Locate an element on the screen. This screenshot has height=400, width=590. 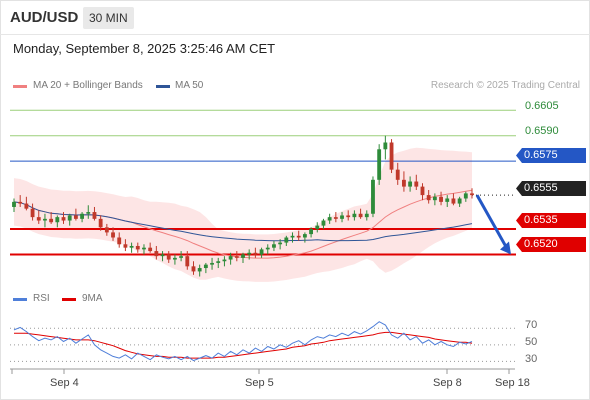
datetime-label: Monday, September 8, 2025 3:25:46 AM CET is located at coordinates (144, 48).